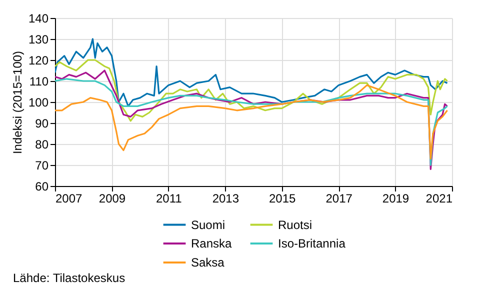 Image resolution: width=493 pixels, height=304 pixels. Describe the element at coordinates (169, 199) in the screenshot. I see `x-tick-label: 2011` at that location.